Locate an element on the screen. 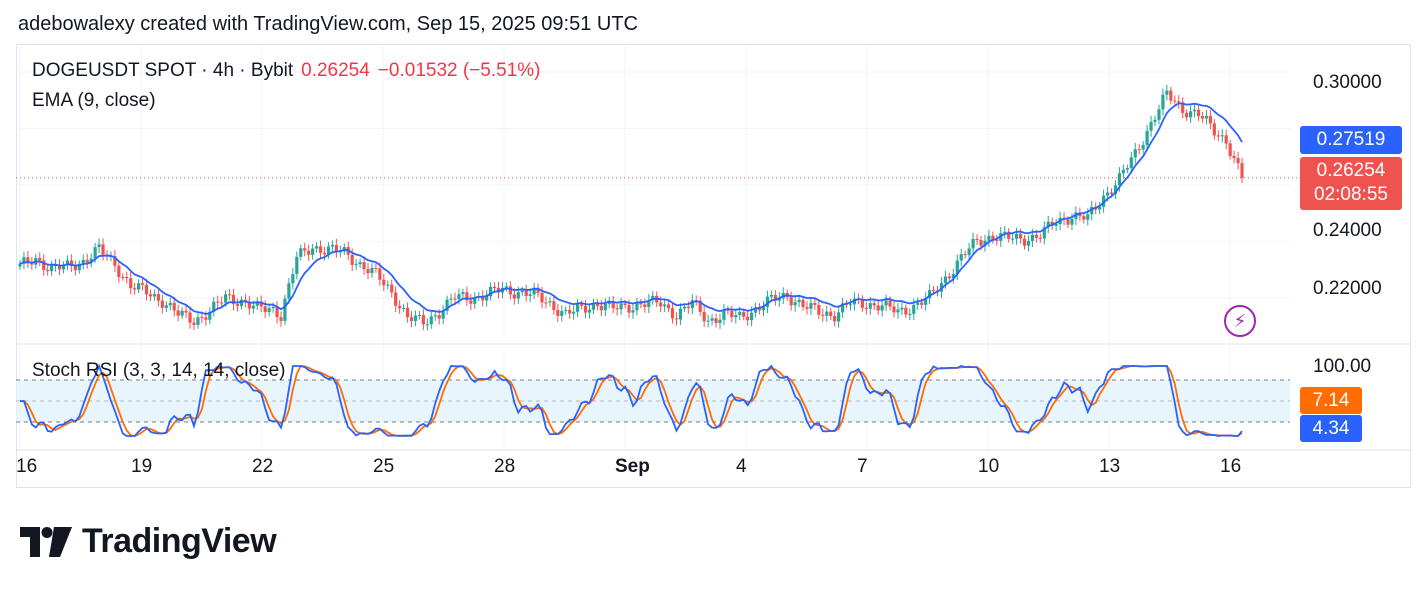 This screenshot has width=1428, height=591. lightning-bolt-icon: ⚡ is located at coordinates (1240, 321).